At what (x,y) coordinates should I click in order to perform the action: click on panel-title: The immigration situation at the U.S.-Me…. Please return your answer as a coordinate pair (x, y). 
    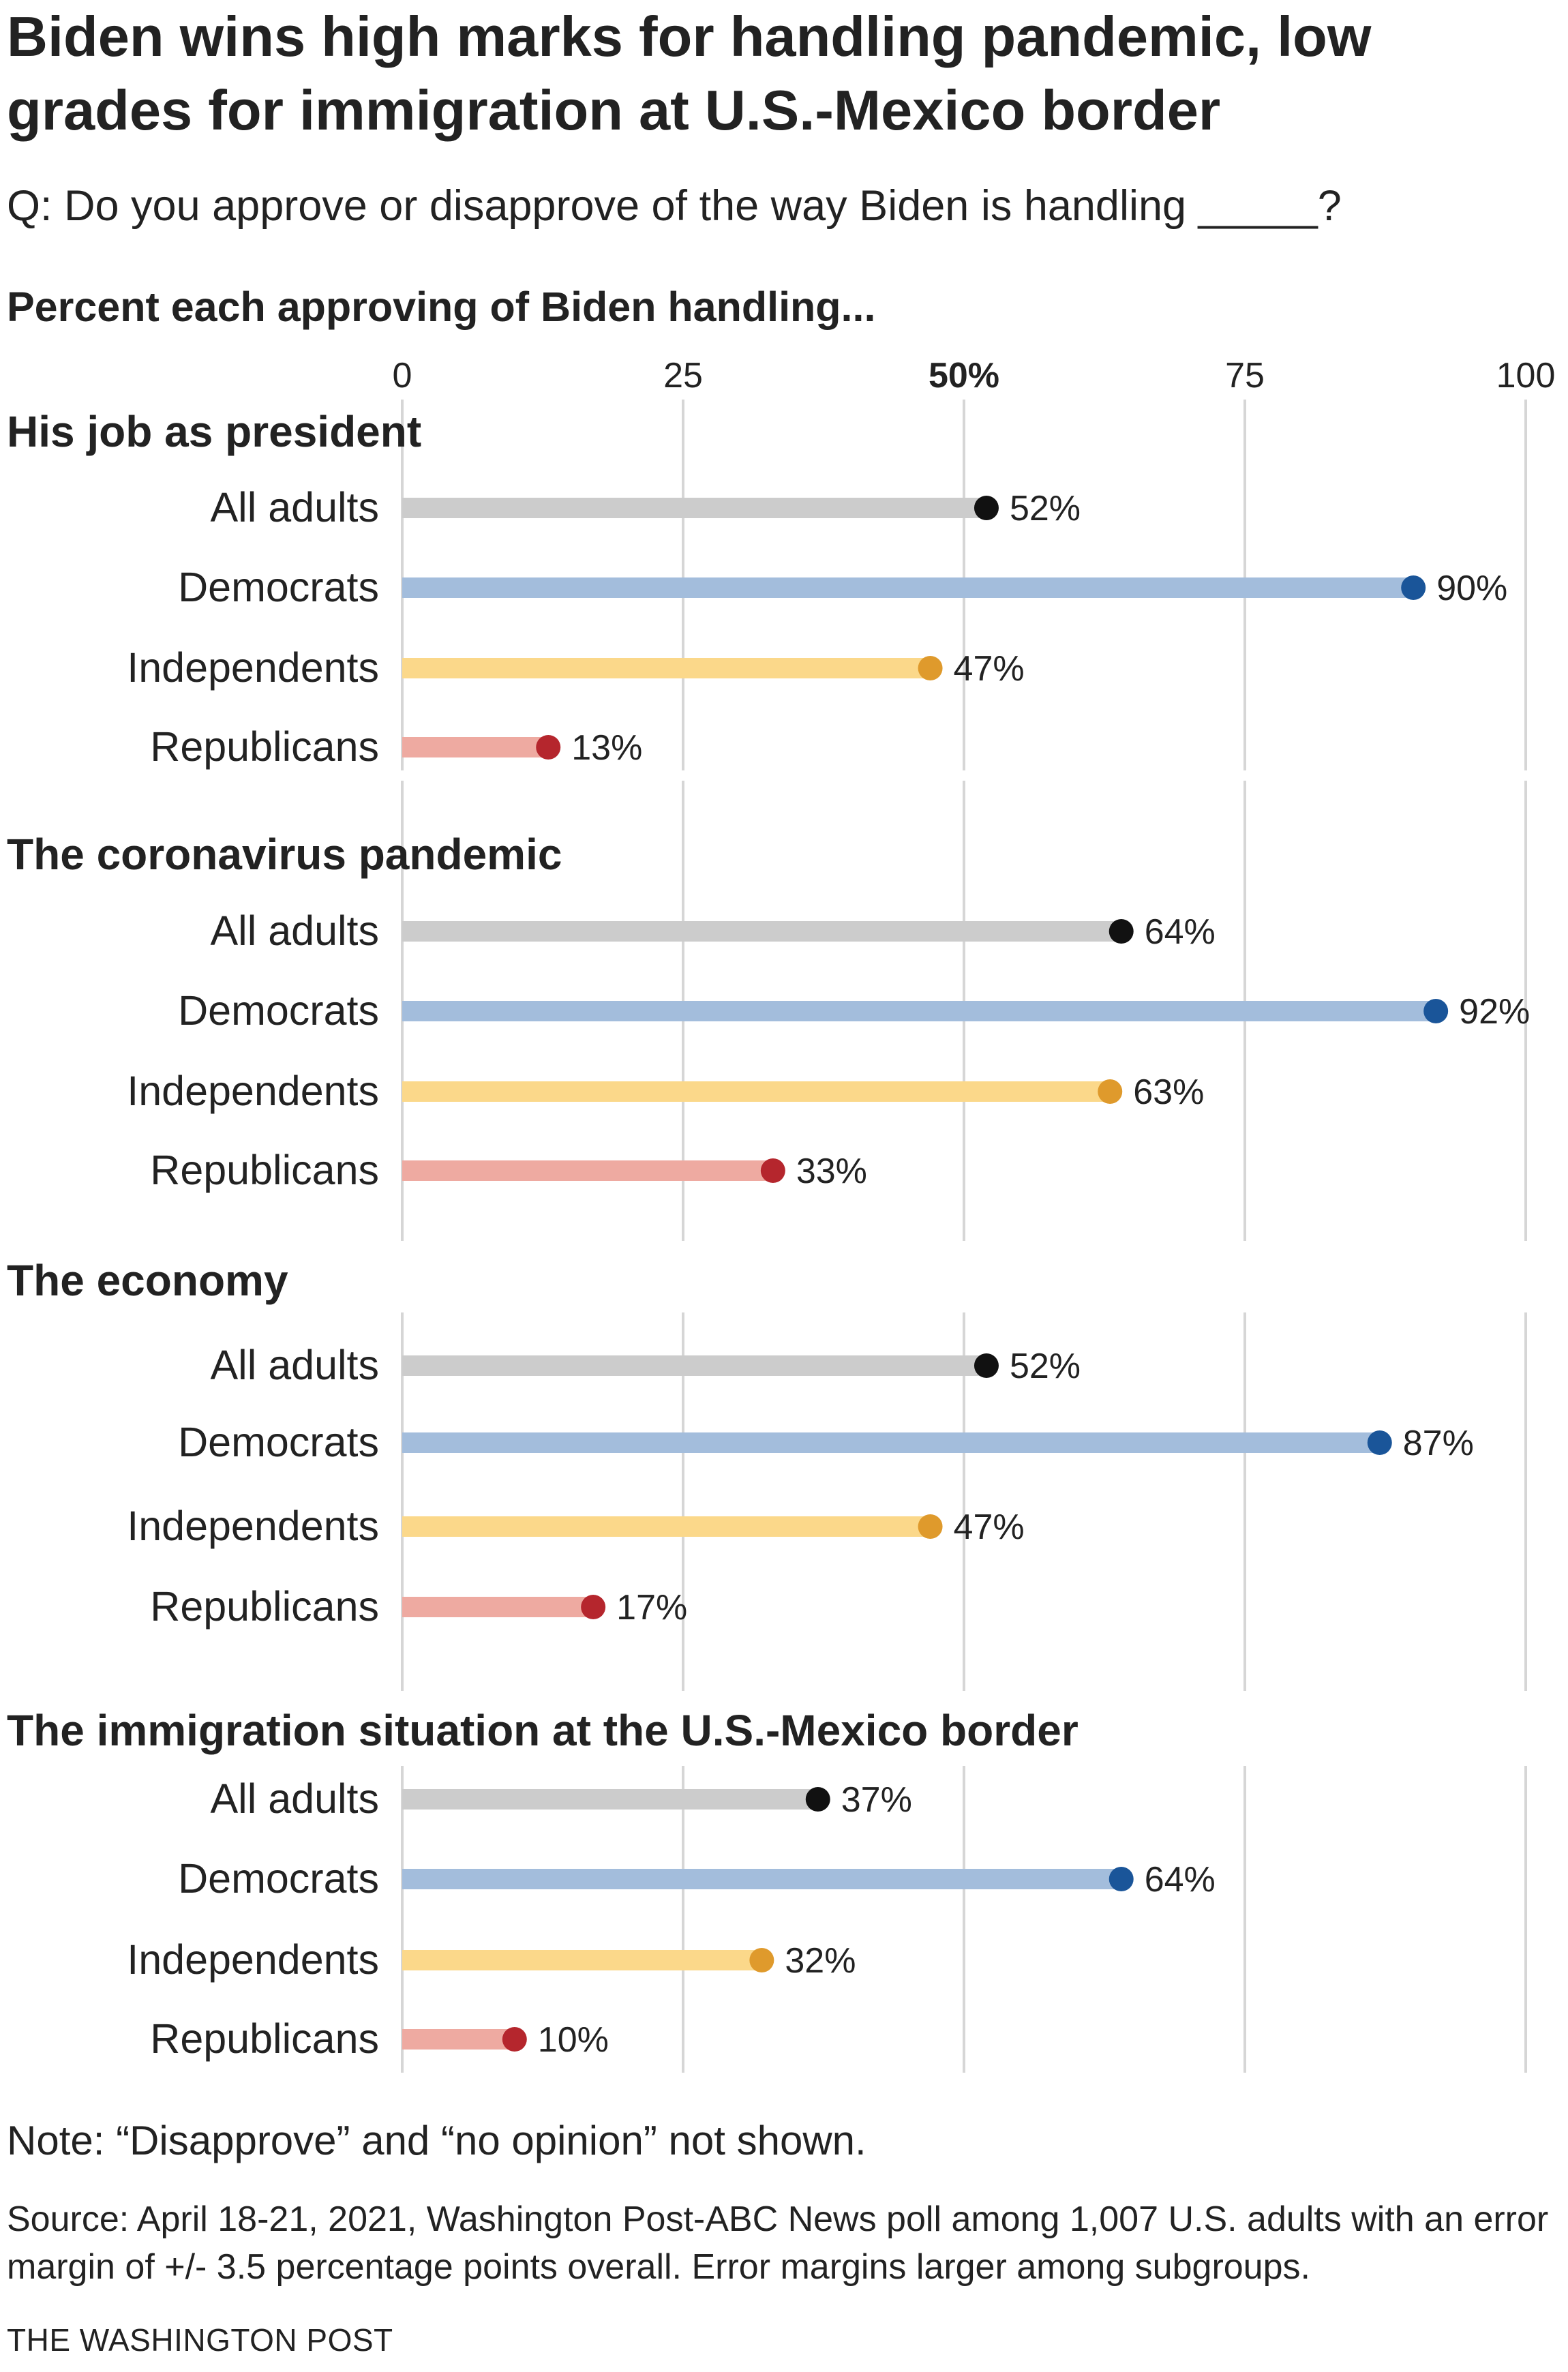
    Looking at the image, I should click on (543, 1730).